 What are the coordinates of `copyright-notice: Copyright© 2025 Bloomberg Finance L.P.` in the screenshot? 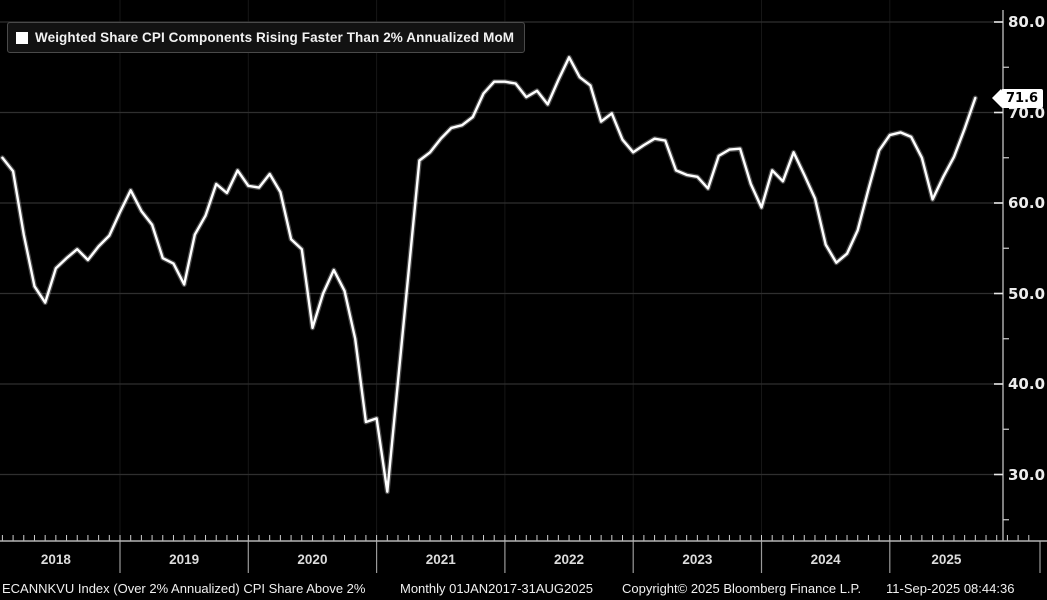 It's located at (742, 588).